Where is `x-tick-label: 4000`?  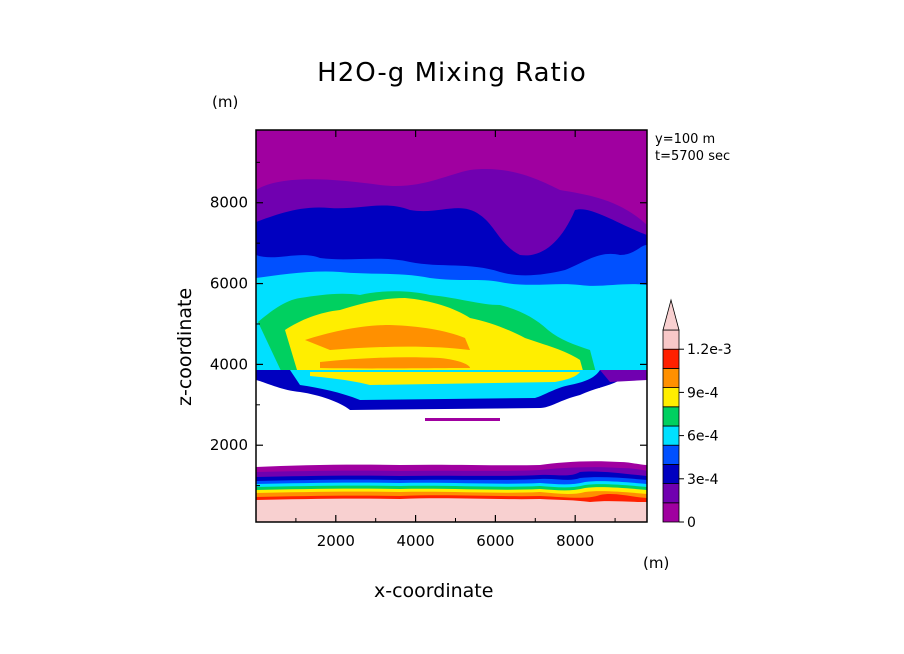
x-tick-label: 4000 is located at coordinates (415, 541).